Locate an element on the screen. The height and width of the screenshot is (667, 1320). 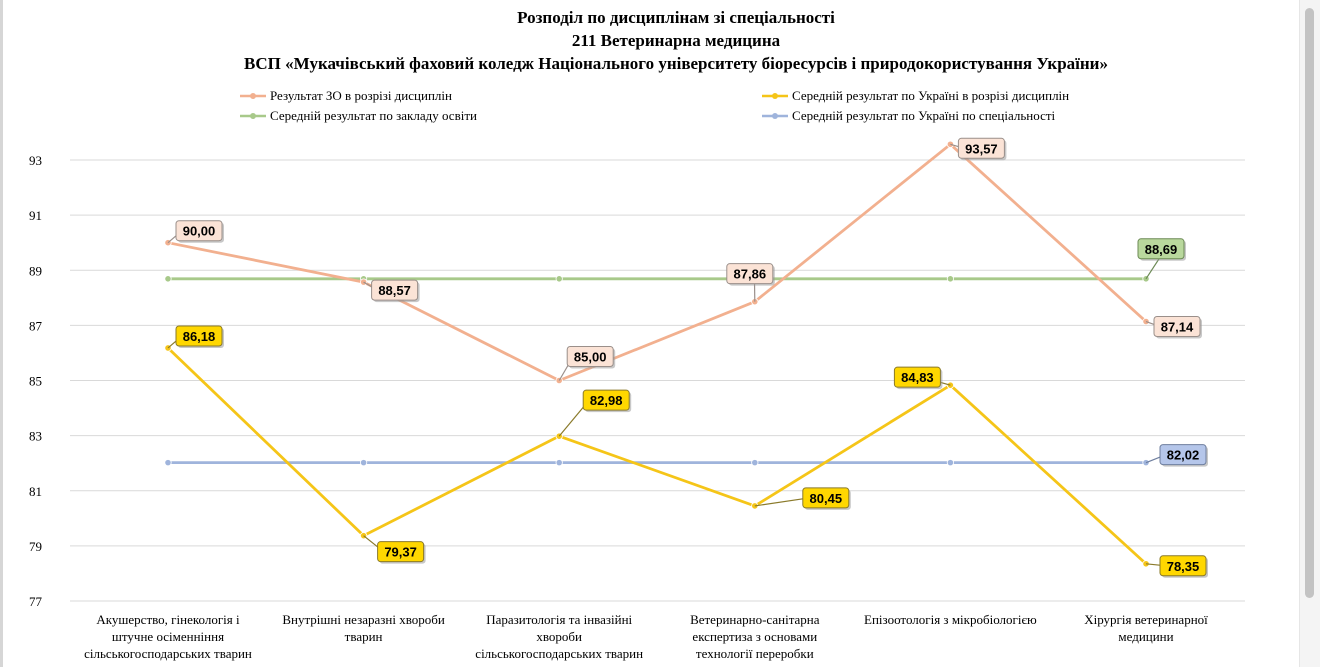
data-label: 82,02 is located at coordinates (1183, 455).